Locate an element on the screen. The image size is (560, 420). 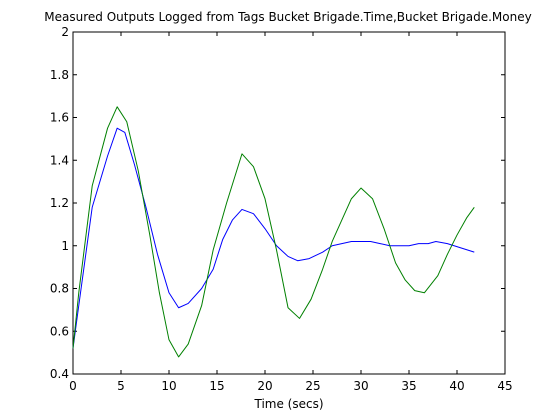
x-axis-label: Time (secs) is located at coordinates (288, 404).